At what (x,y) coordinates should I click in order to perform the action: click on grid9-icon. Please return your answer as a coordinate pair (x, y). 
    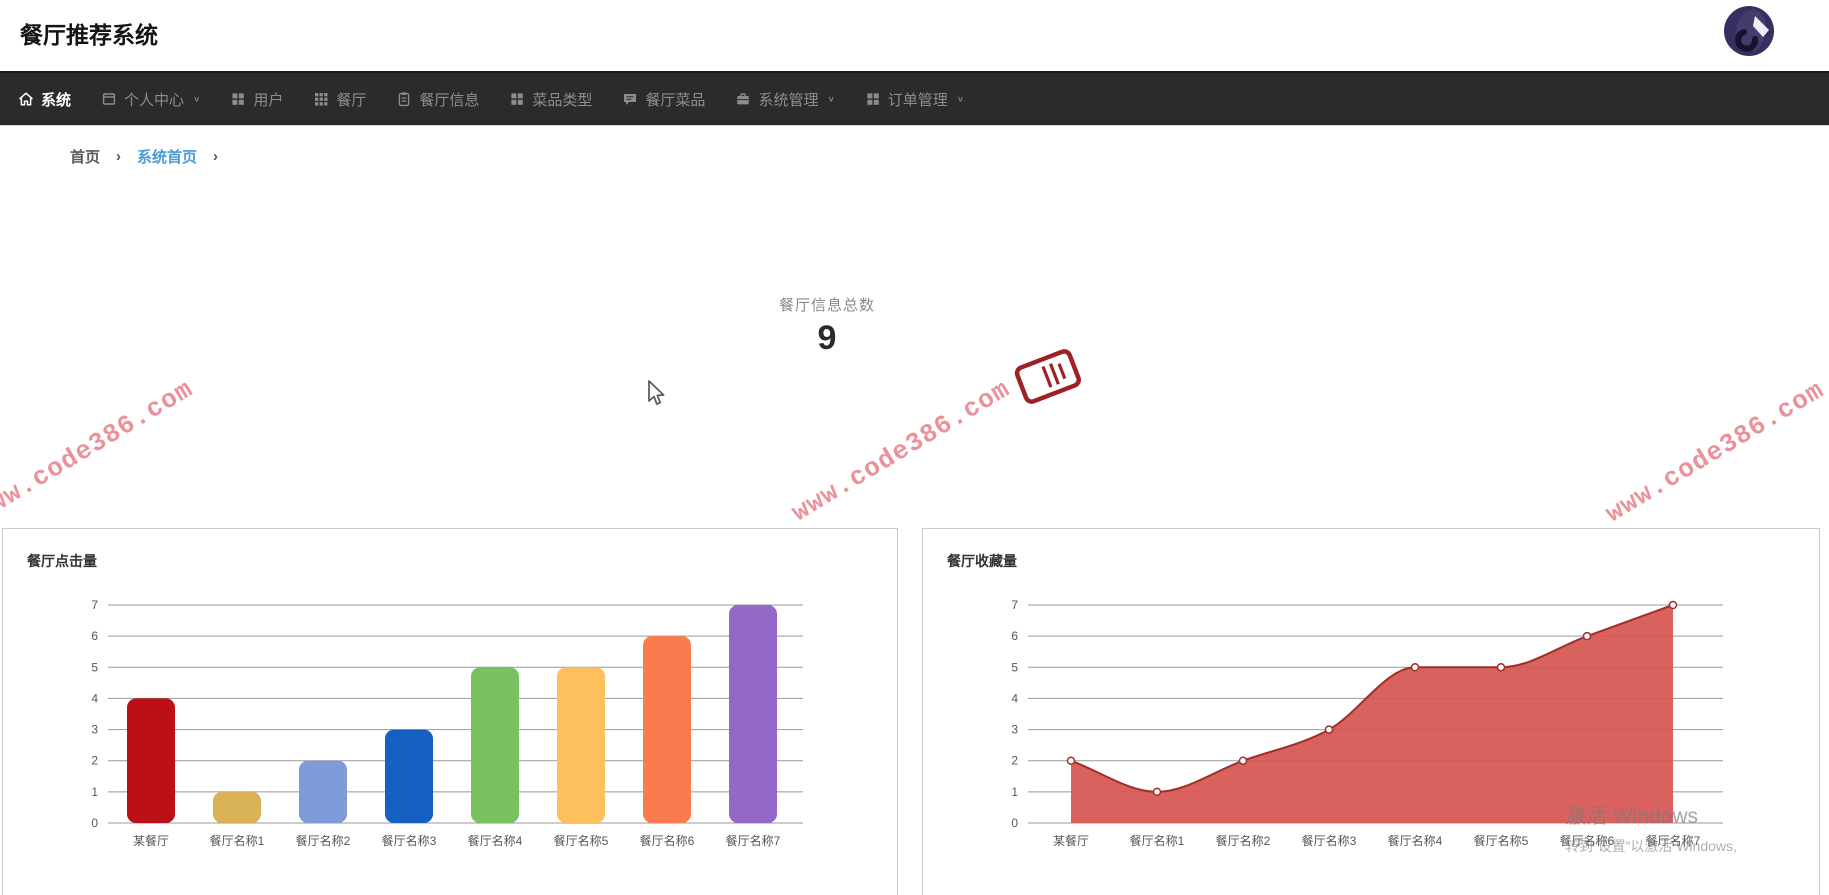
    Looking at the image, I should click on (321, 99).